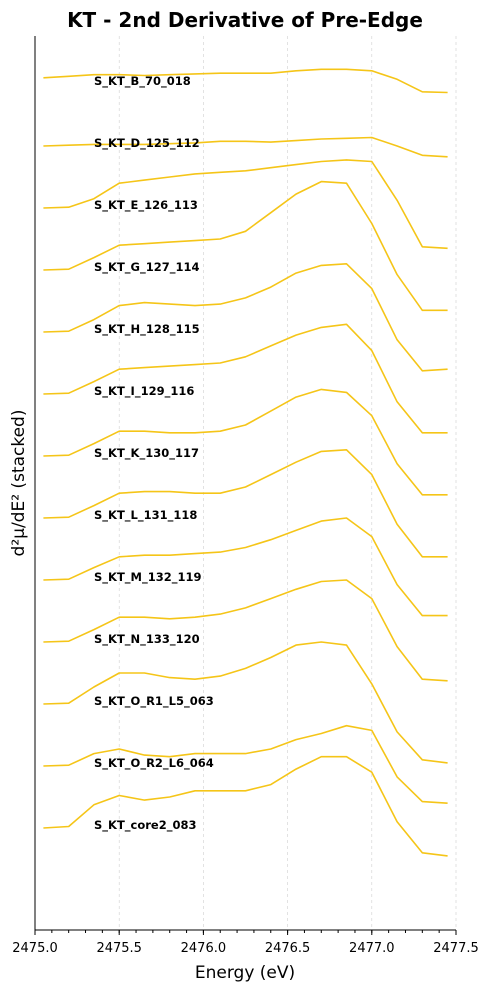 The height and width of the screenshot is (993, 490). Describe the element at coordinates (372, 948) in the screenshot. I see `x-tick-label: 2477.0` at that location.